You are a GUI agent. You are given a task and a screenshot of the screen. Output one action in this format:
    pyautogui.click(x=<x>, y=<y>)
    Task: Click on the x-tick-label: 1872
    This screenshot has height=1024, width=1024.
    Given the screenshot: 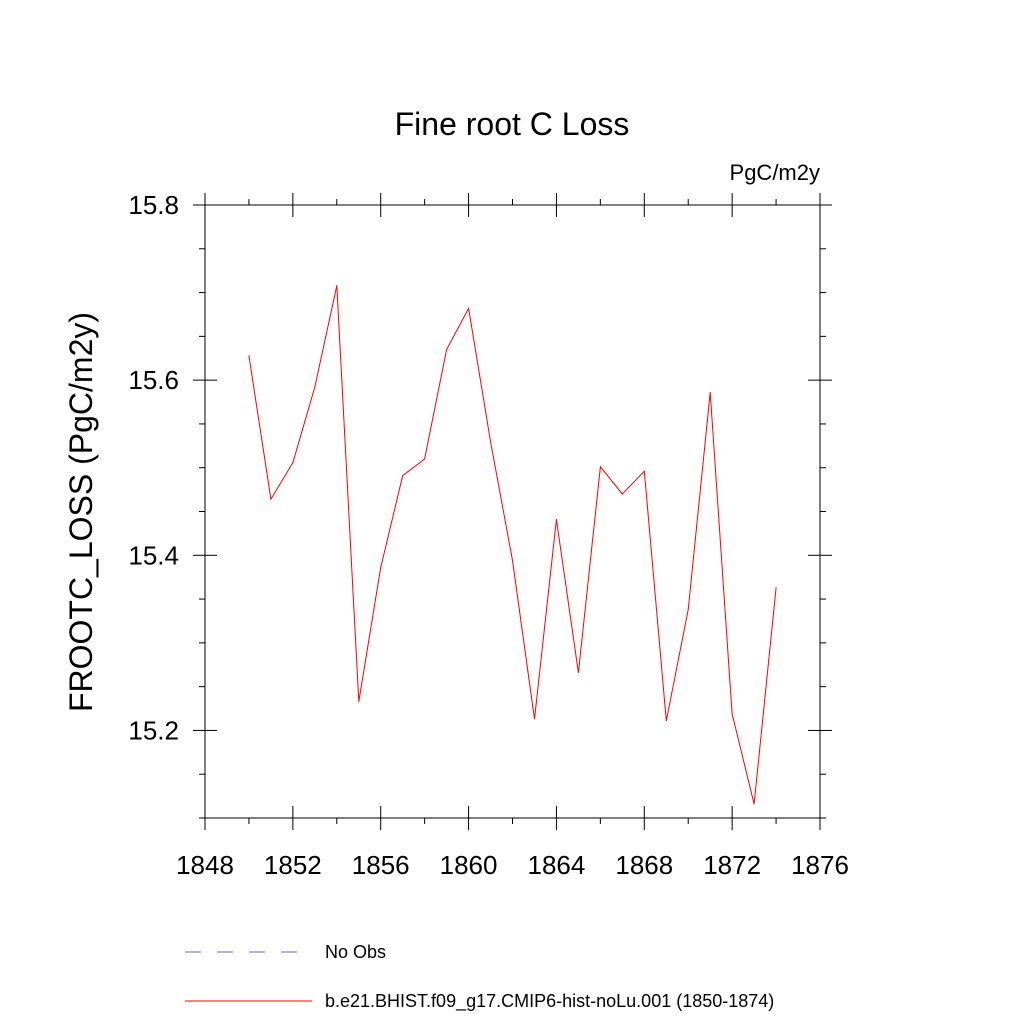 What is the action you would take?
    pyautogui.click(x=732, y=865)
    